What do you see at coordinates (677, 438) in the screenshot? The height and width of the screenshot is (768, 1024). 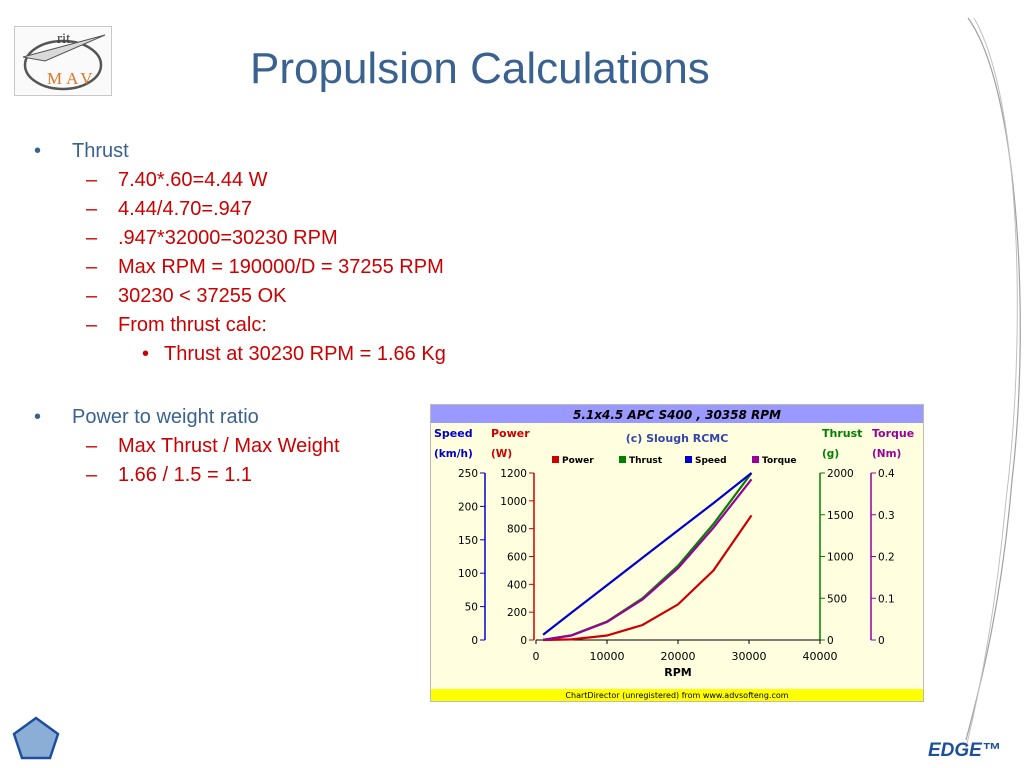 I see `chart-subtitle: (c) Slough RCMC` at bounding box center [677, 438].